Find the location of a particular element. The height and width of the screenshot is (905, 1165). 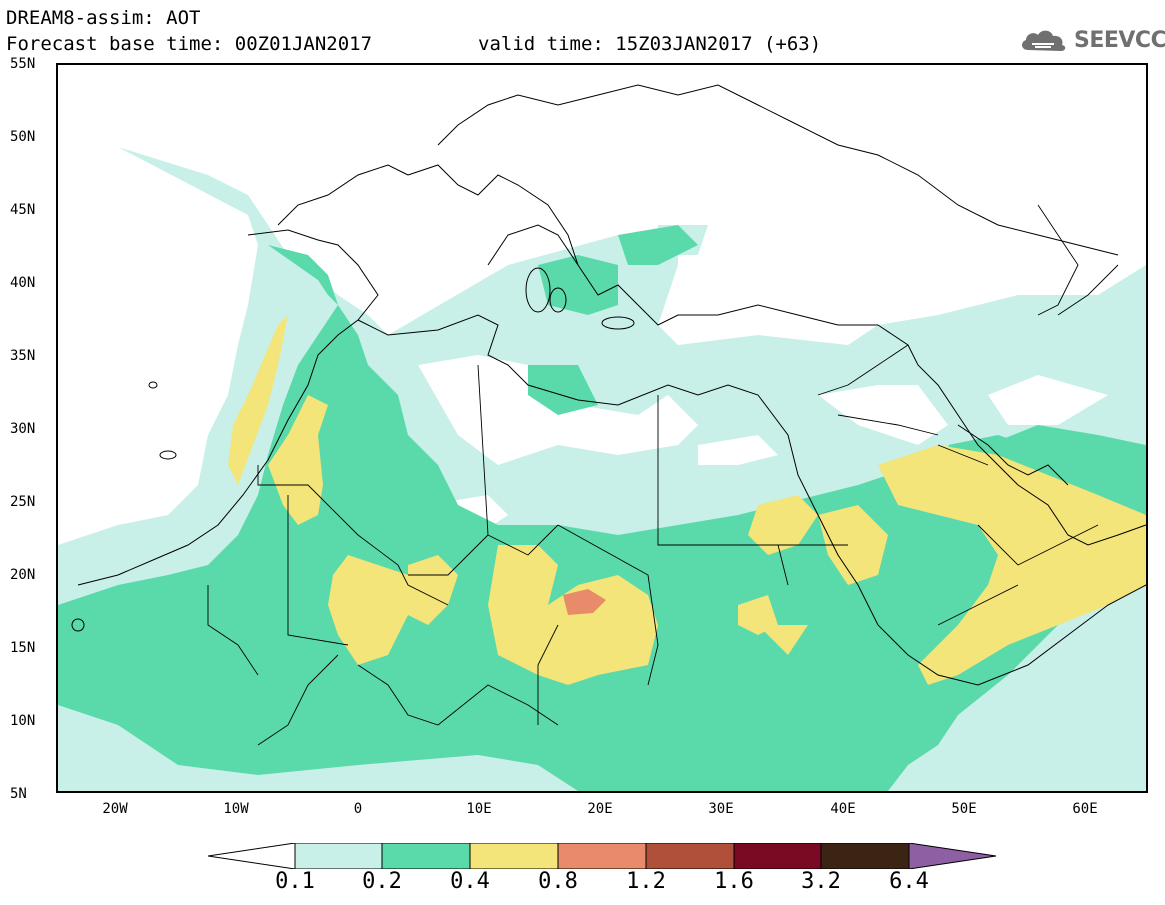

valid-time: valid time: 15Z03JAN2017 (+63) is located at coordinates (650, 44).